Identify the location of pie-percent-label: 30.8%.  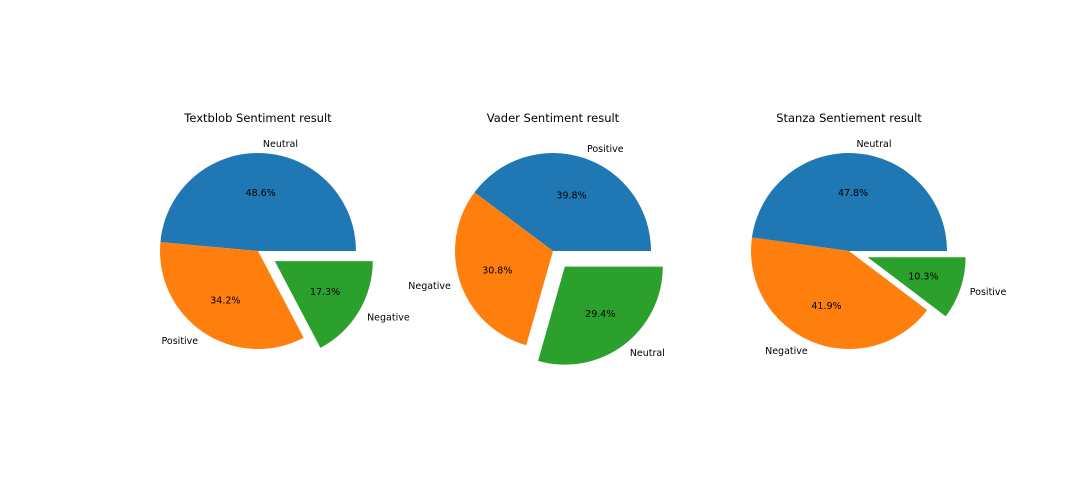
(497, 270).